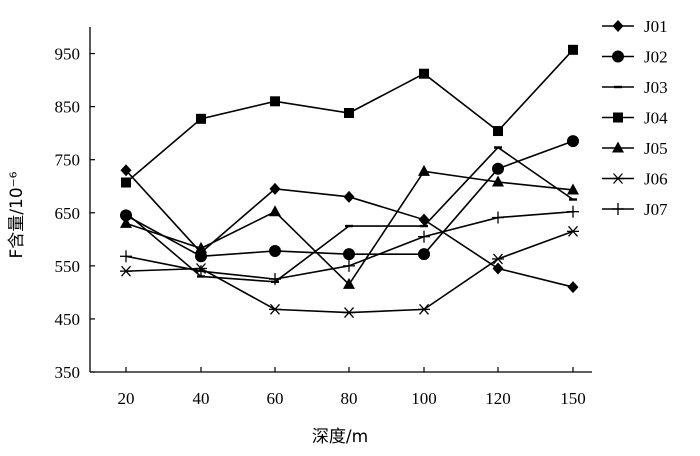 Image resolution: width=700 pixels, height=456 pixels. What do you see at coordinates (340, 437) in the screenshot?
I see `x-axis-label: 深度/m` at bounding box center [340, 437].